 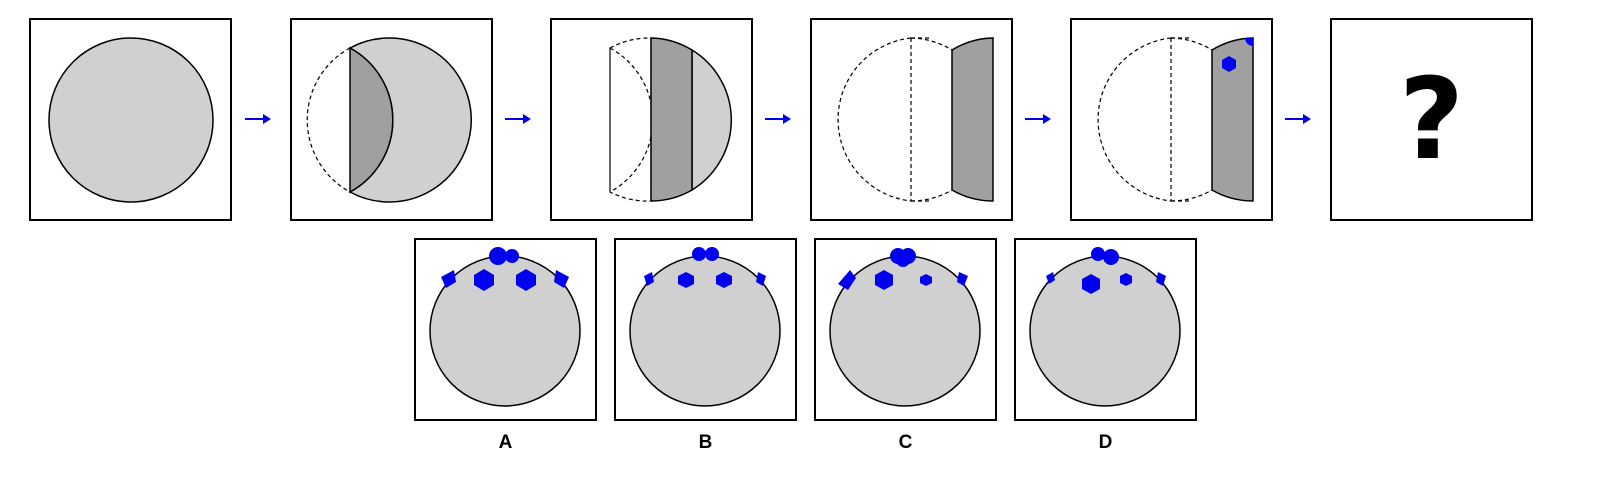 I want to click on option-a-label: A, so click(x=505, y=442).